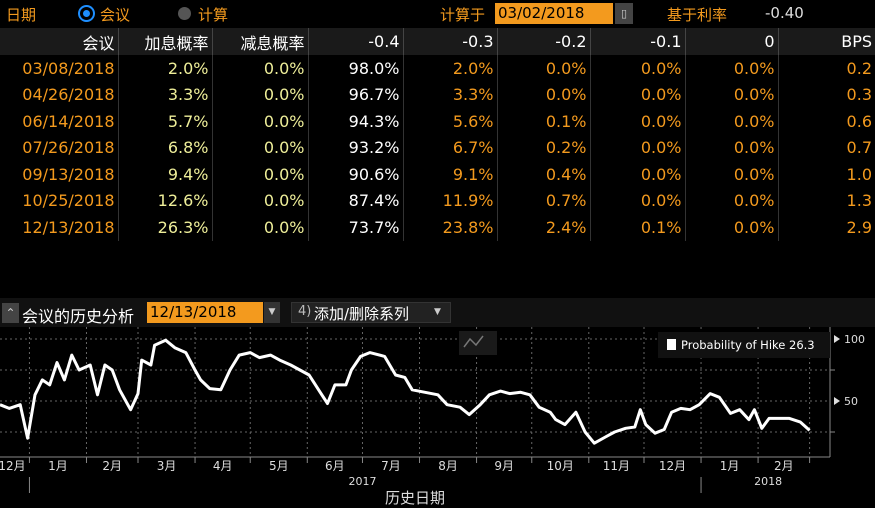  Describe the element at coordinates (748, 345) in the screenshot. I see `legend-label: Probability of Hike 26.3` at that location.